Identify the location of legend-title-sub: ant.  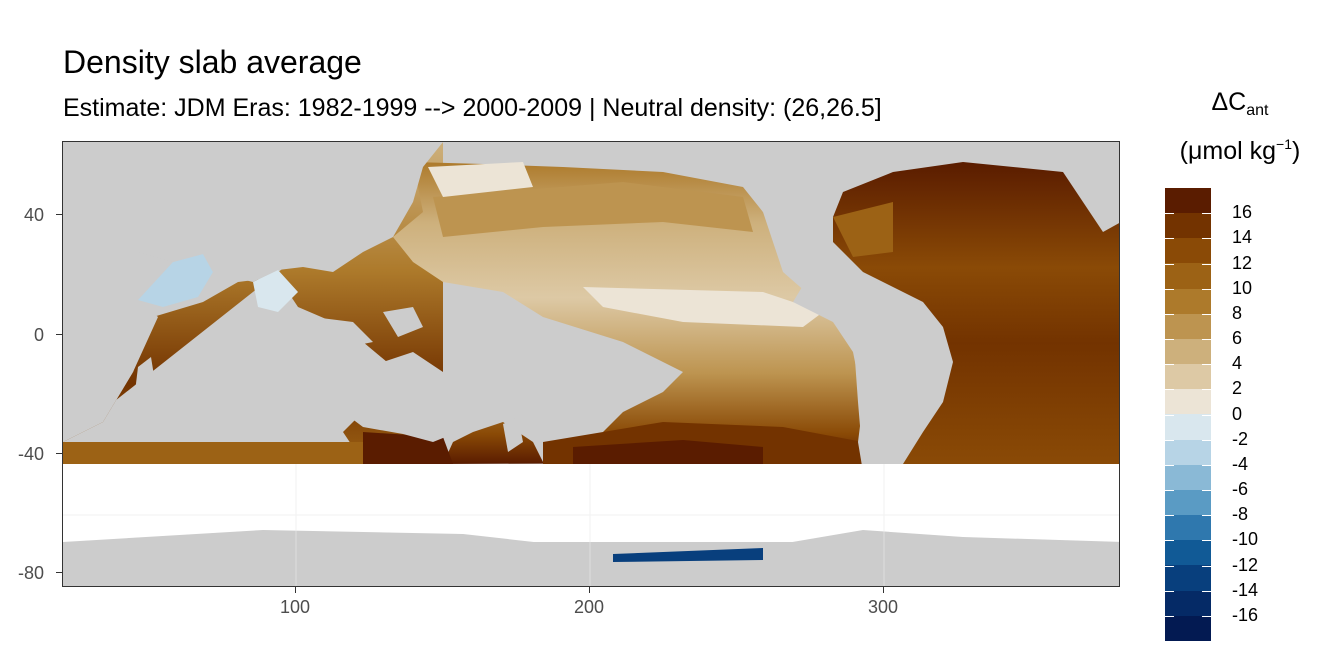
(1257, 110).